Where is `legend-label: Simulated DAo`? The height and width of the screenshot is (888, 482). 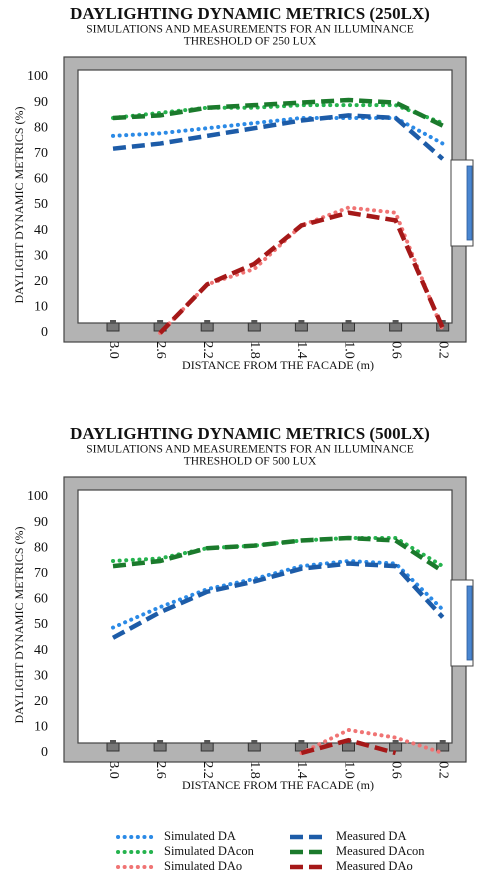 legend-label: Simulated DAo is located at coordinates (203, 866).